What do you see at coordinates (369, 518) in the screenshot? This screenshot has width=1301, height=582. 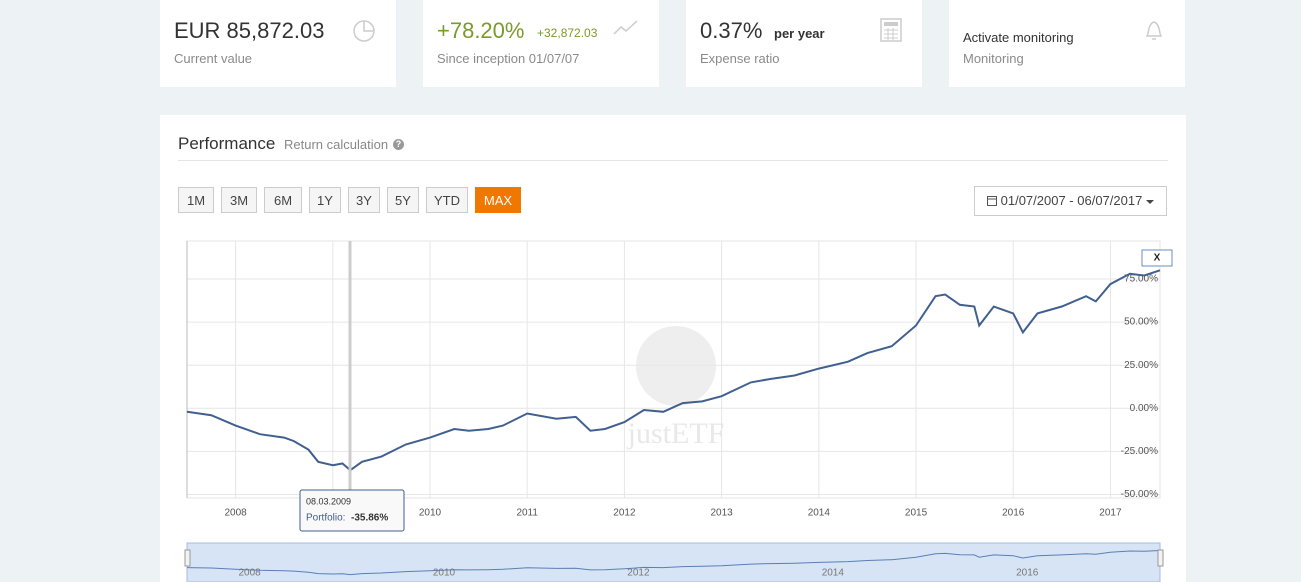 I see `tooltip-value: -35.86%` at bounding box center [369, 518].